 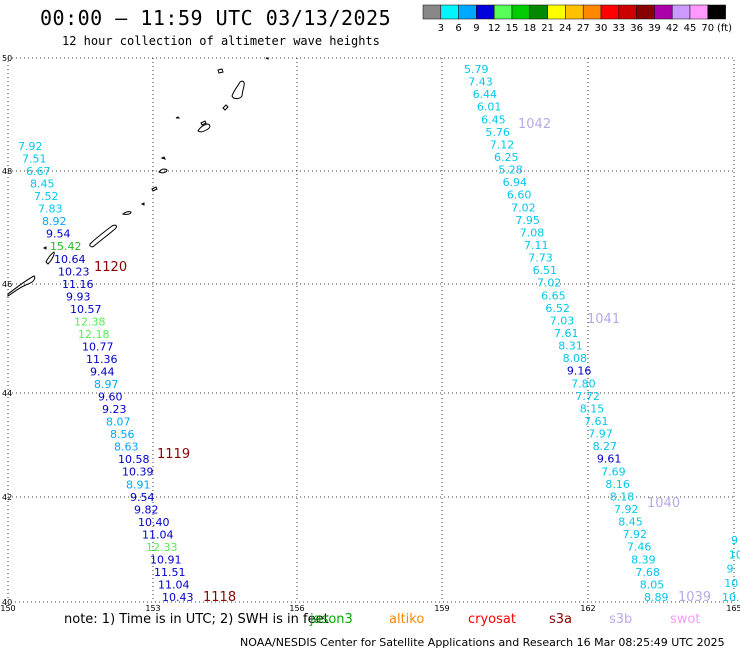 What do you see at coordinates (7, 284) in the screenshot?
I see `latitude-label: 46` at bounding box center [7, 284].